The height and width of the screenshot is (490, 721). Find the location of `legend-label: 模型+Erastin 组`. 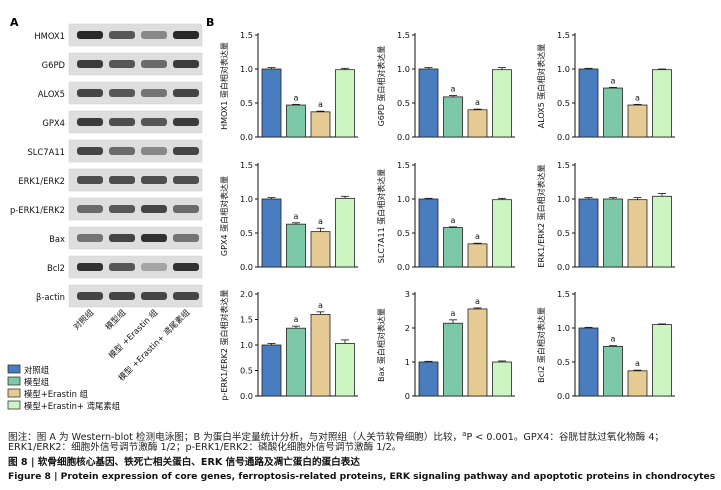

legend-label: 模型+Erastin 组 is located at coordinates (56, 394).